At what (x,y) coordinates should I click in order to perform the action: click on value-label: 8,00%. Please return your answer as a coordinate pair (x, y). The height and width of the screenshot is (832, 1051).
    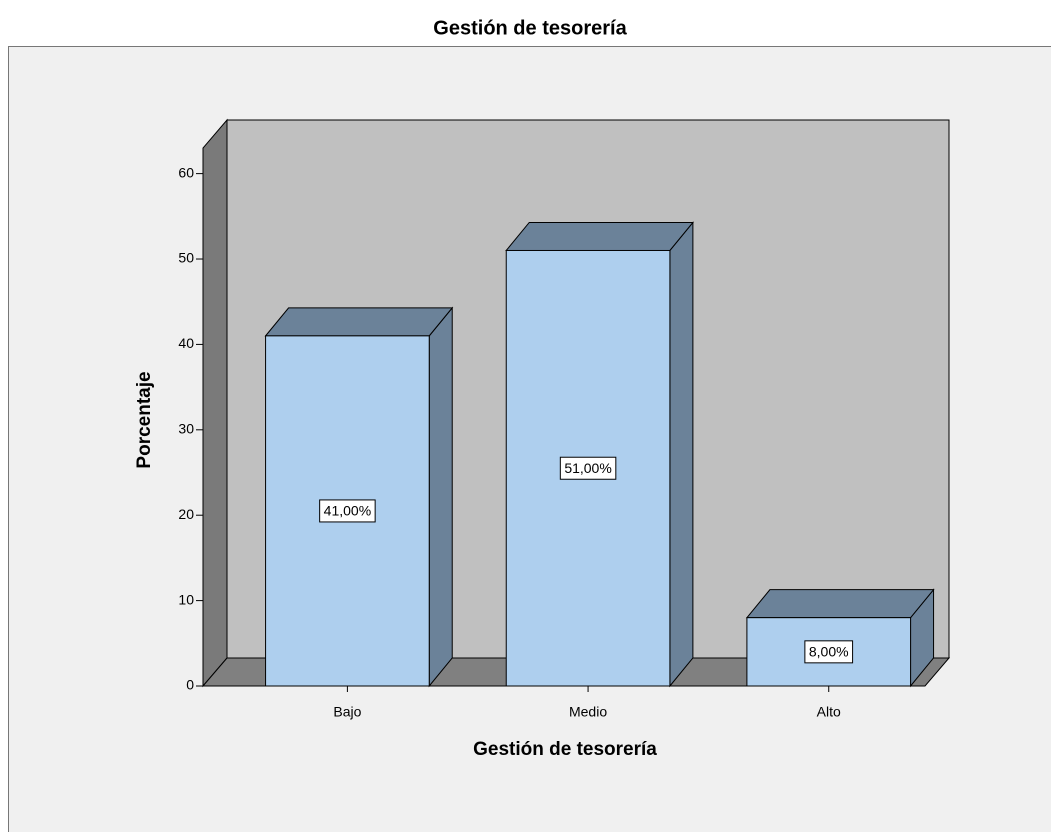
    Looking at the image, I should click on (829, 652).